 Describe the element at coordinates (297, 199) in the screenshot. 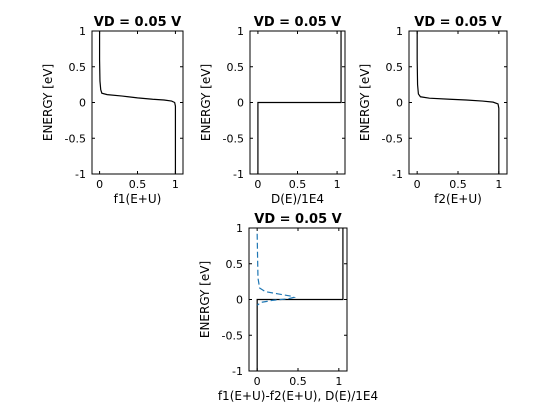

I see `x-axis-label: D(E)/1E4` at that location.